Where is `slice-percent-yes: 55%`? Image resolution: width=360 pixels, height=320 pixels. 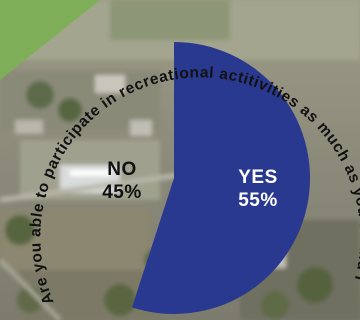 slice-percent-yes: 55% is located at coordinates (258, 200).